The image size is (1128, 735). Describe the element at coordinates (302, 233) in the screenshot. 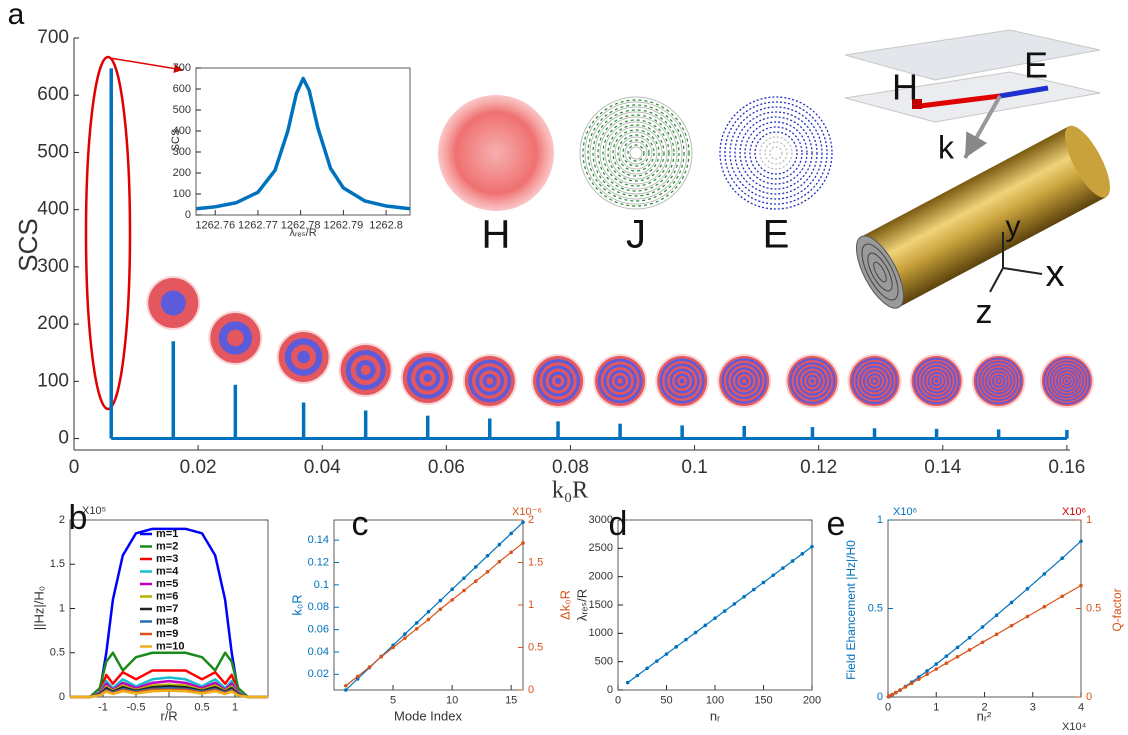

I see `x-axis-label: λᵣₑₛ/R` at that location.